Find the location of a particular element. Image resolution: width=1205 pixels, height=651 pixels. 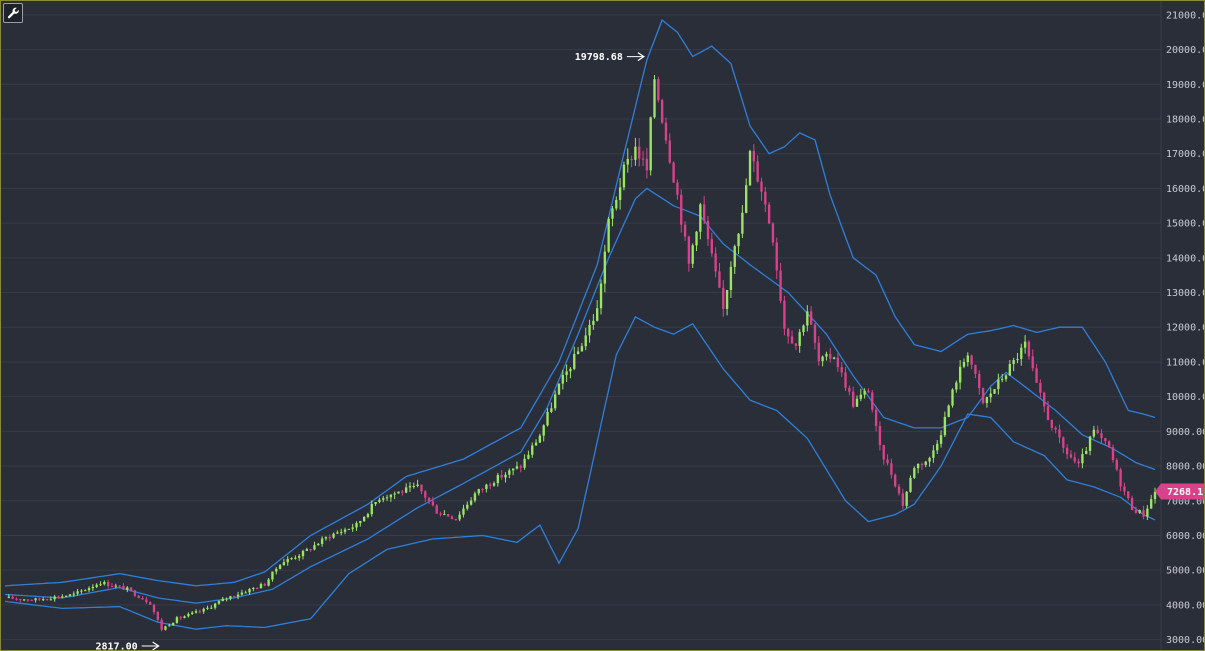

y-tick-label: 13000.00 is located at coordinates (1185, 293).